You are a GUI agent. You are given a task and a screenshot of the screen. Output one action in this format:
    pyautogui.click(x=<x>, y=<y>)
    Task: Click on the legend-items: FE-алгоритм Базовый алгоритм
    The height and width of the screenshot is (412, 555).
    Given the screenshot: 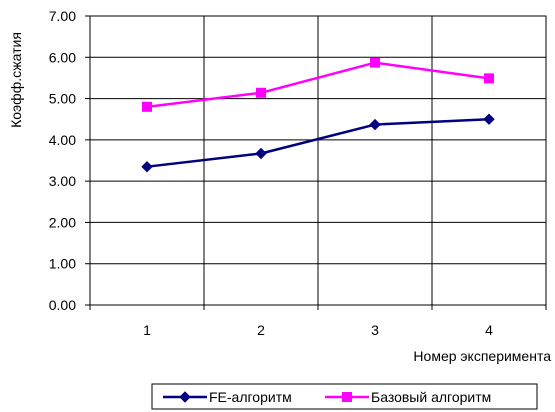 What is the action you would take?
    pyautogui.click(x=327, y=397)
    